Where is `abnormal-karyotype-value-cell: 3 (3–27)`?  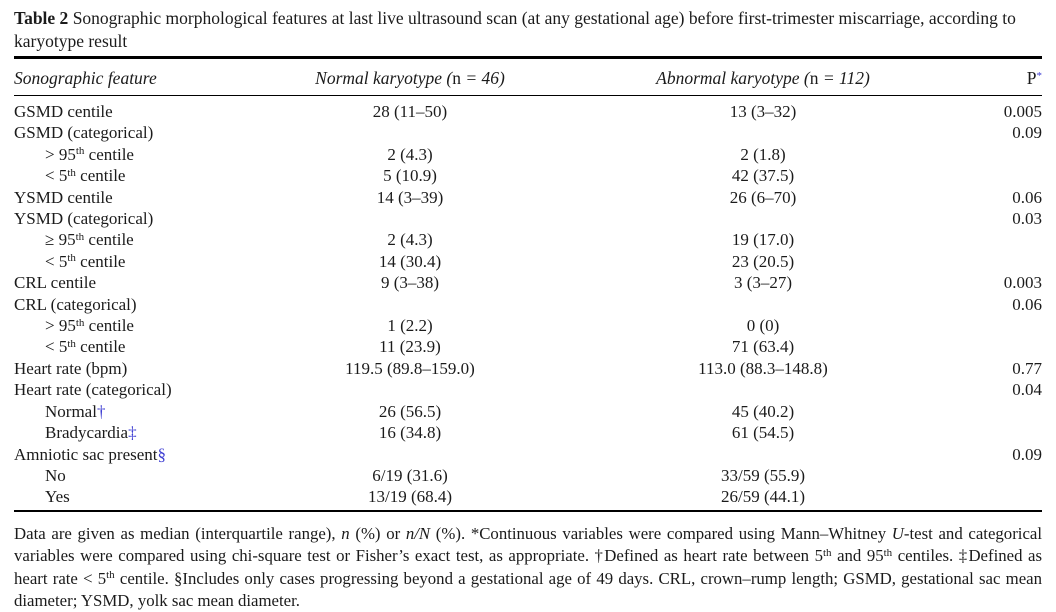 abnormal-karyotype-value-cell: 3 (3–27) is located at coordinates (763, 283).